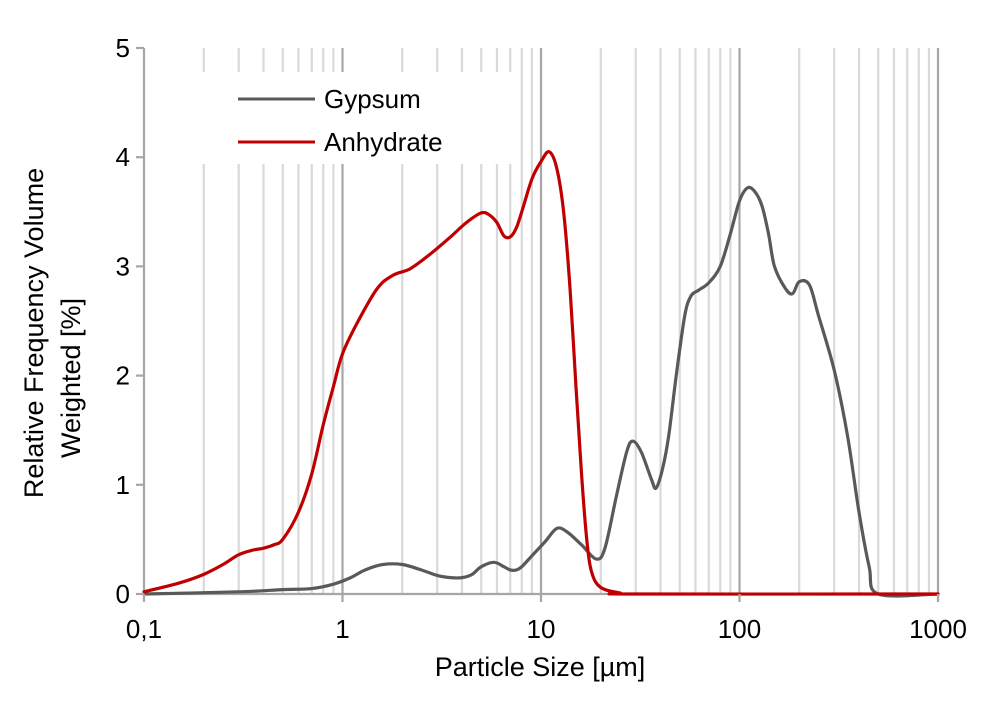 Image resolution: width=1000 pixels, height=702 pixels. Describe the element at coordinates (34, 333) in the screenshot. I see `y-axis-title: Relative Frequency Volume` at that location.